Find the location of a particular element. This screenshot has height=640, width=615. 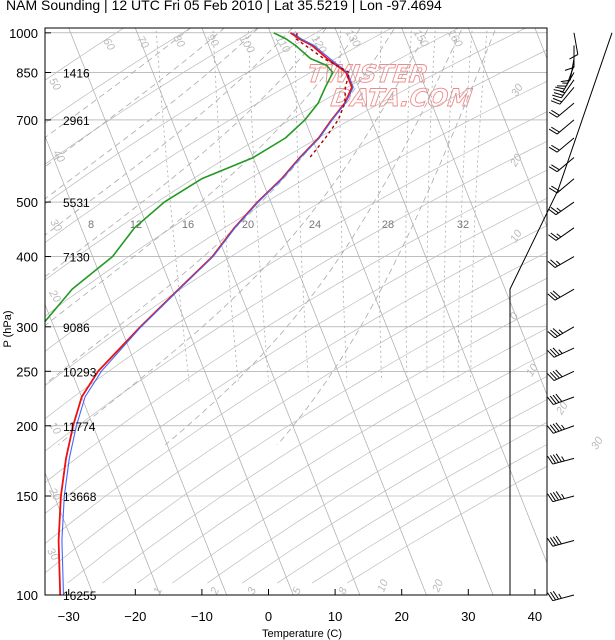

mixing-ratio-label: 12 is located at coordinates (136, 225).